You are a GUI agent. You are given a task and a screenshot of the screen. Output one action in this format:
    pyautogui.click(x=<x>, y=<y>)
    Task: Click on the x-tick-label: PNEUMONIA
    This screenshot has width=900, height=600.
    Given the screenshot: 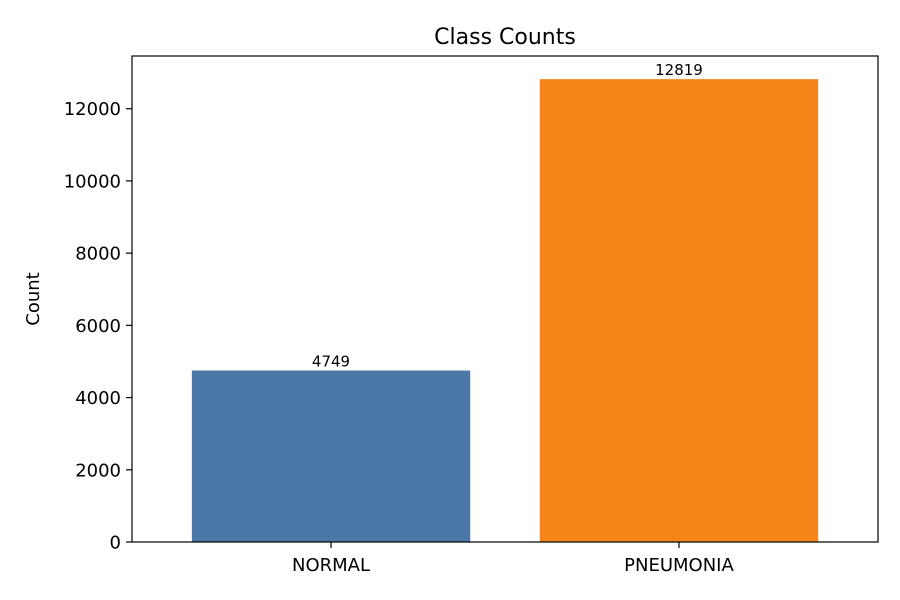 What is the action you would take?
    pyautogui.click(x=679, y=565)
    